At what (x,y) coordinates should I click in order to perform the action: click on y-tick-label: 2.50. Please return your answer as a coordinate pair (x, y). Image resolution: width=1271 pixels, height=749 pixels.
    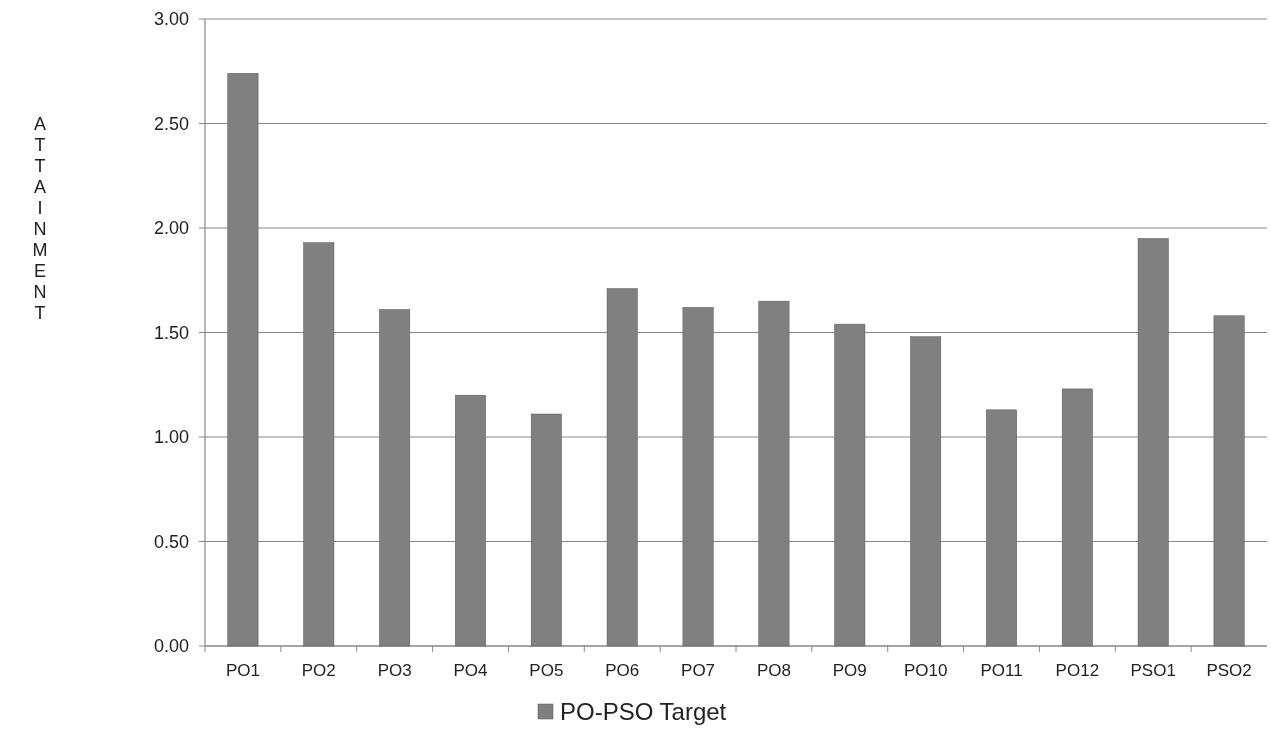
    Looking at the image, I should click on (171, 123).